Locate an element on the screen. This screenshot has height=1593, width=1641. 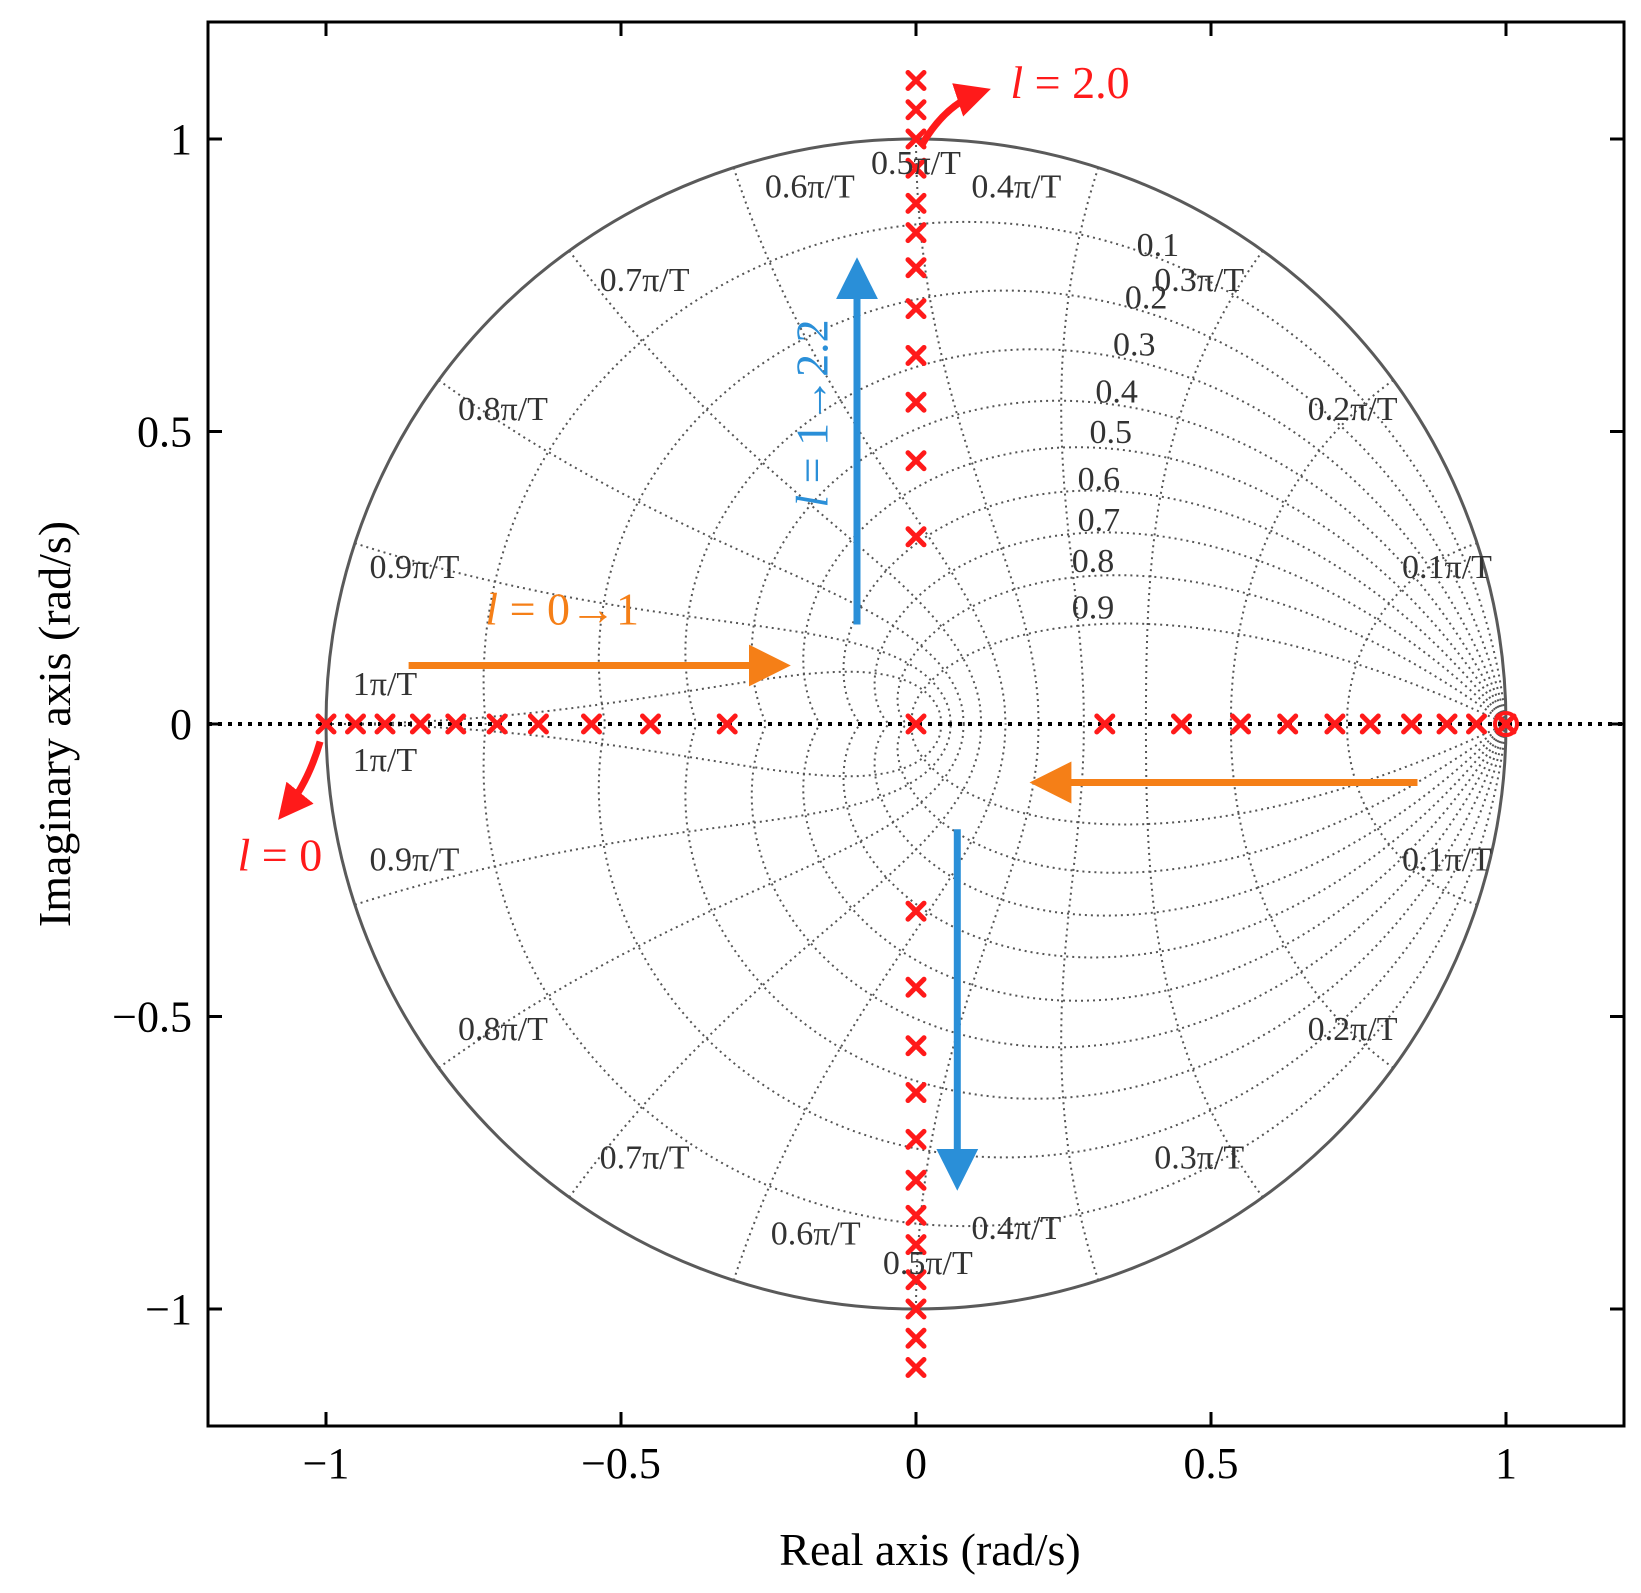
damping-curve-0.5-upper is located at coordinates (1154, 585).